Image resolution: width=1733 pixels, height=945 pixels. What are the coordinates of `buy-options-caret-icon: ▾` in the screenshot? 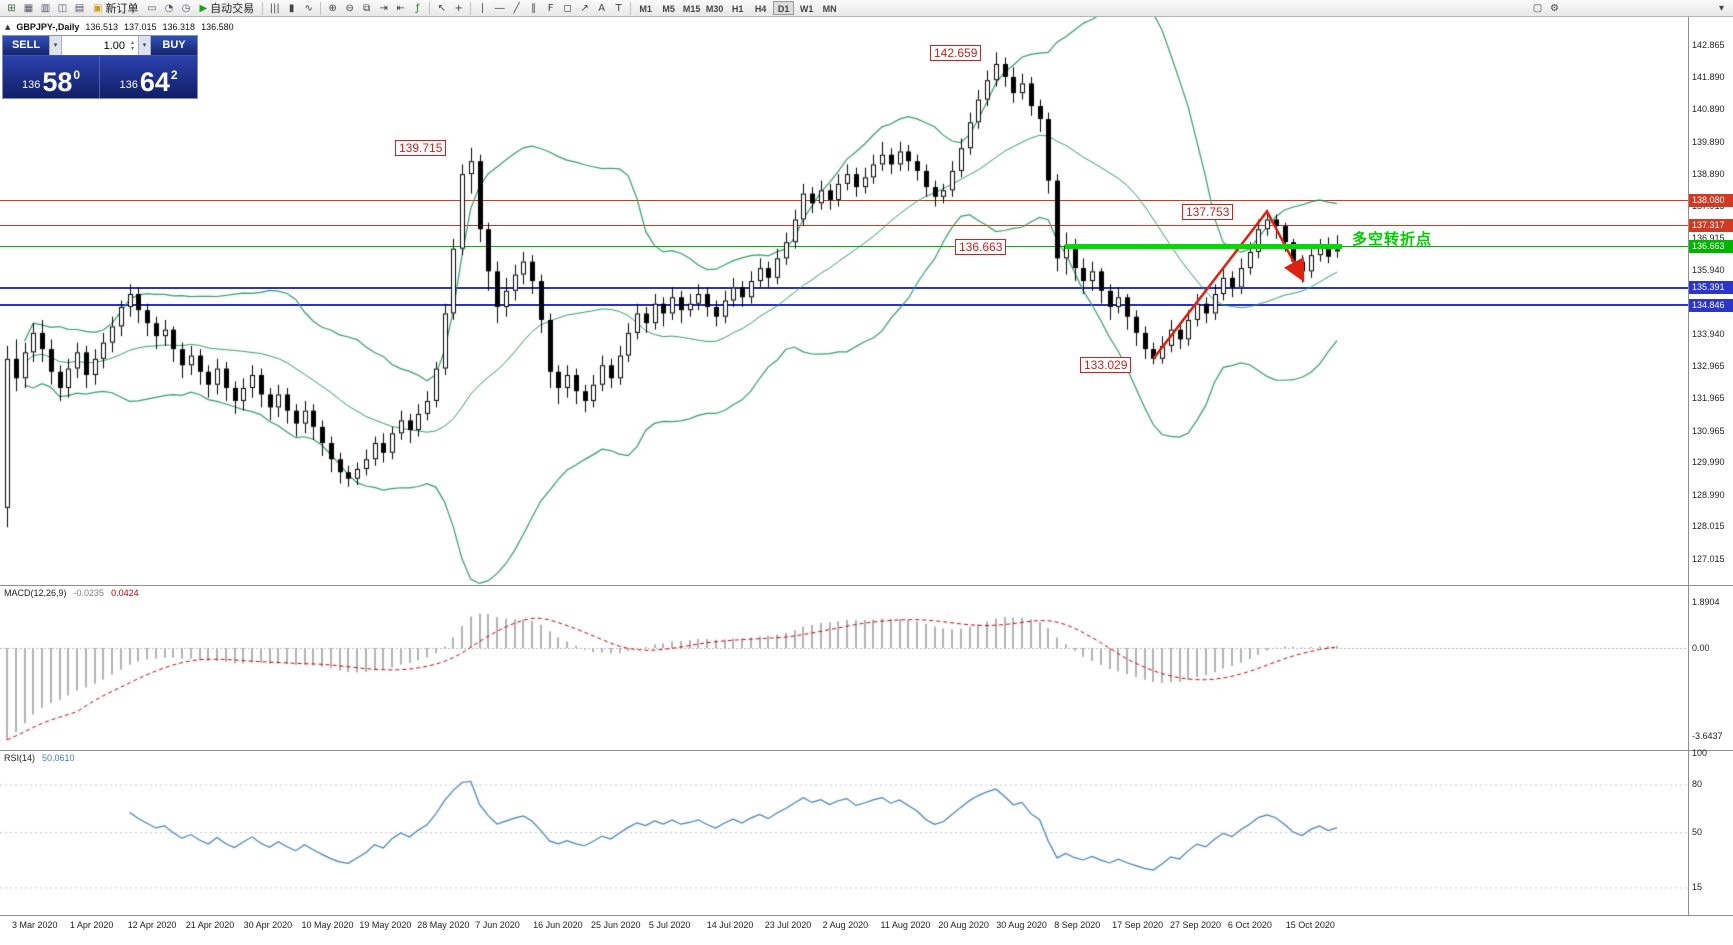 It's located at (144, 45).